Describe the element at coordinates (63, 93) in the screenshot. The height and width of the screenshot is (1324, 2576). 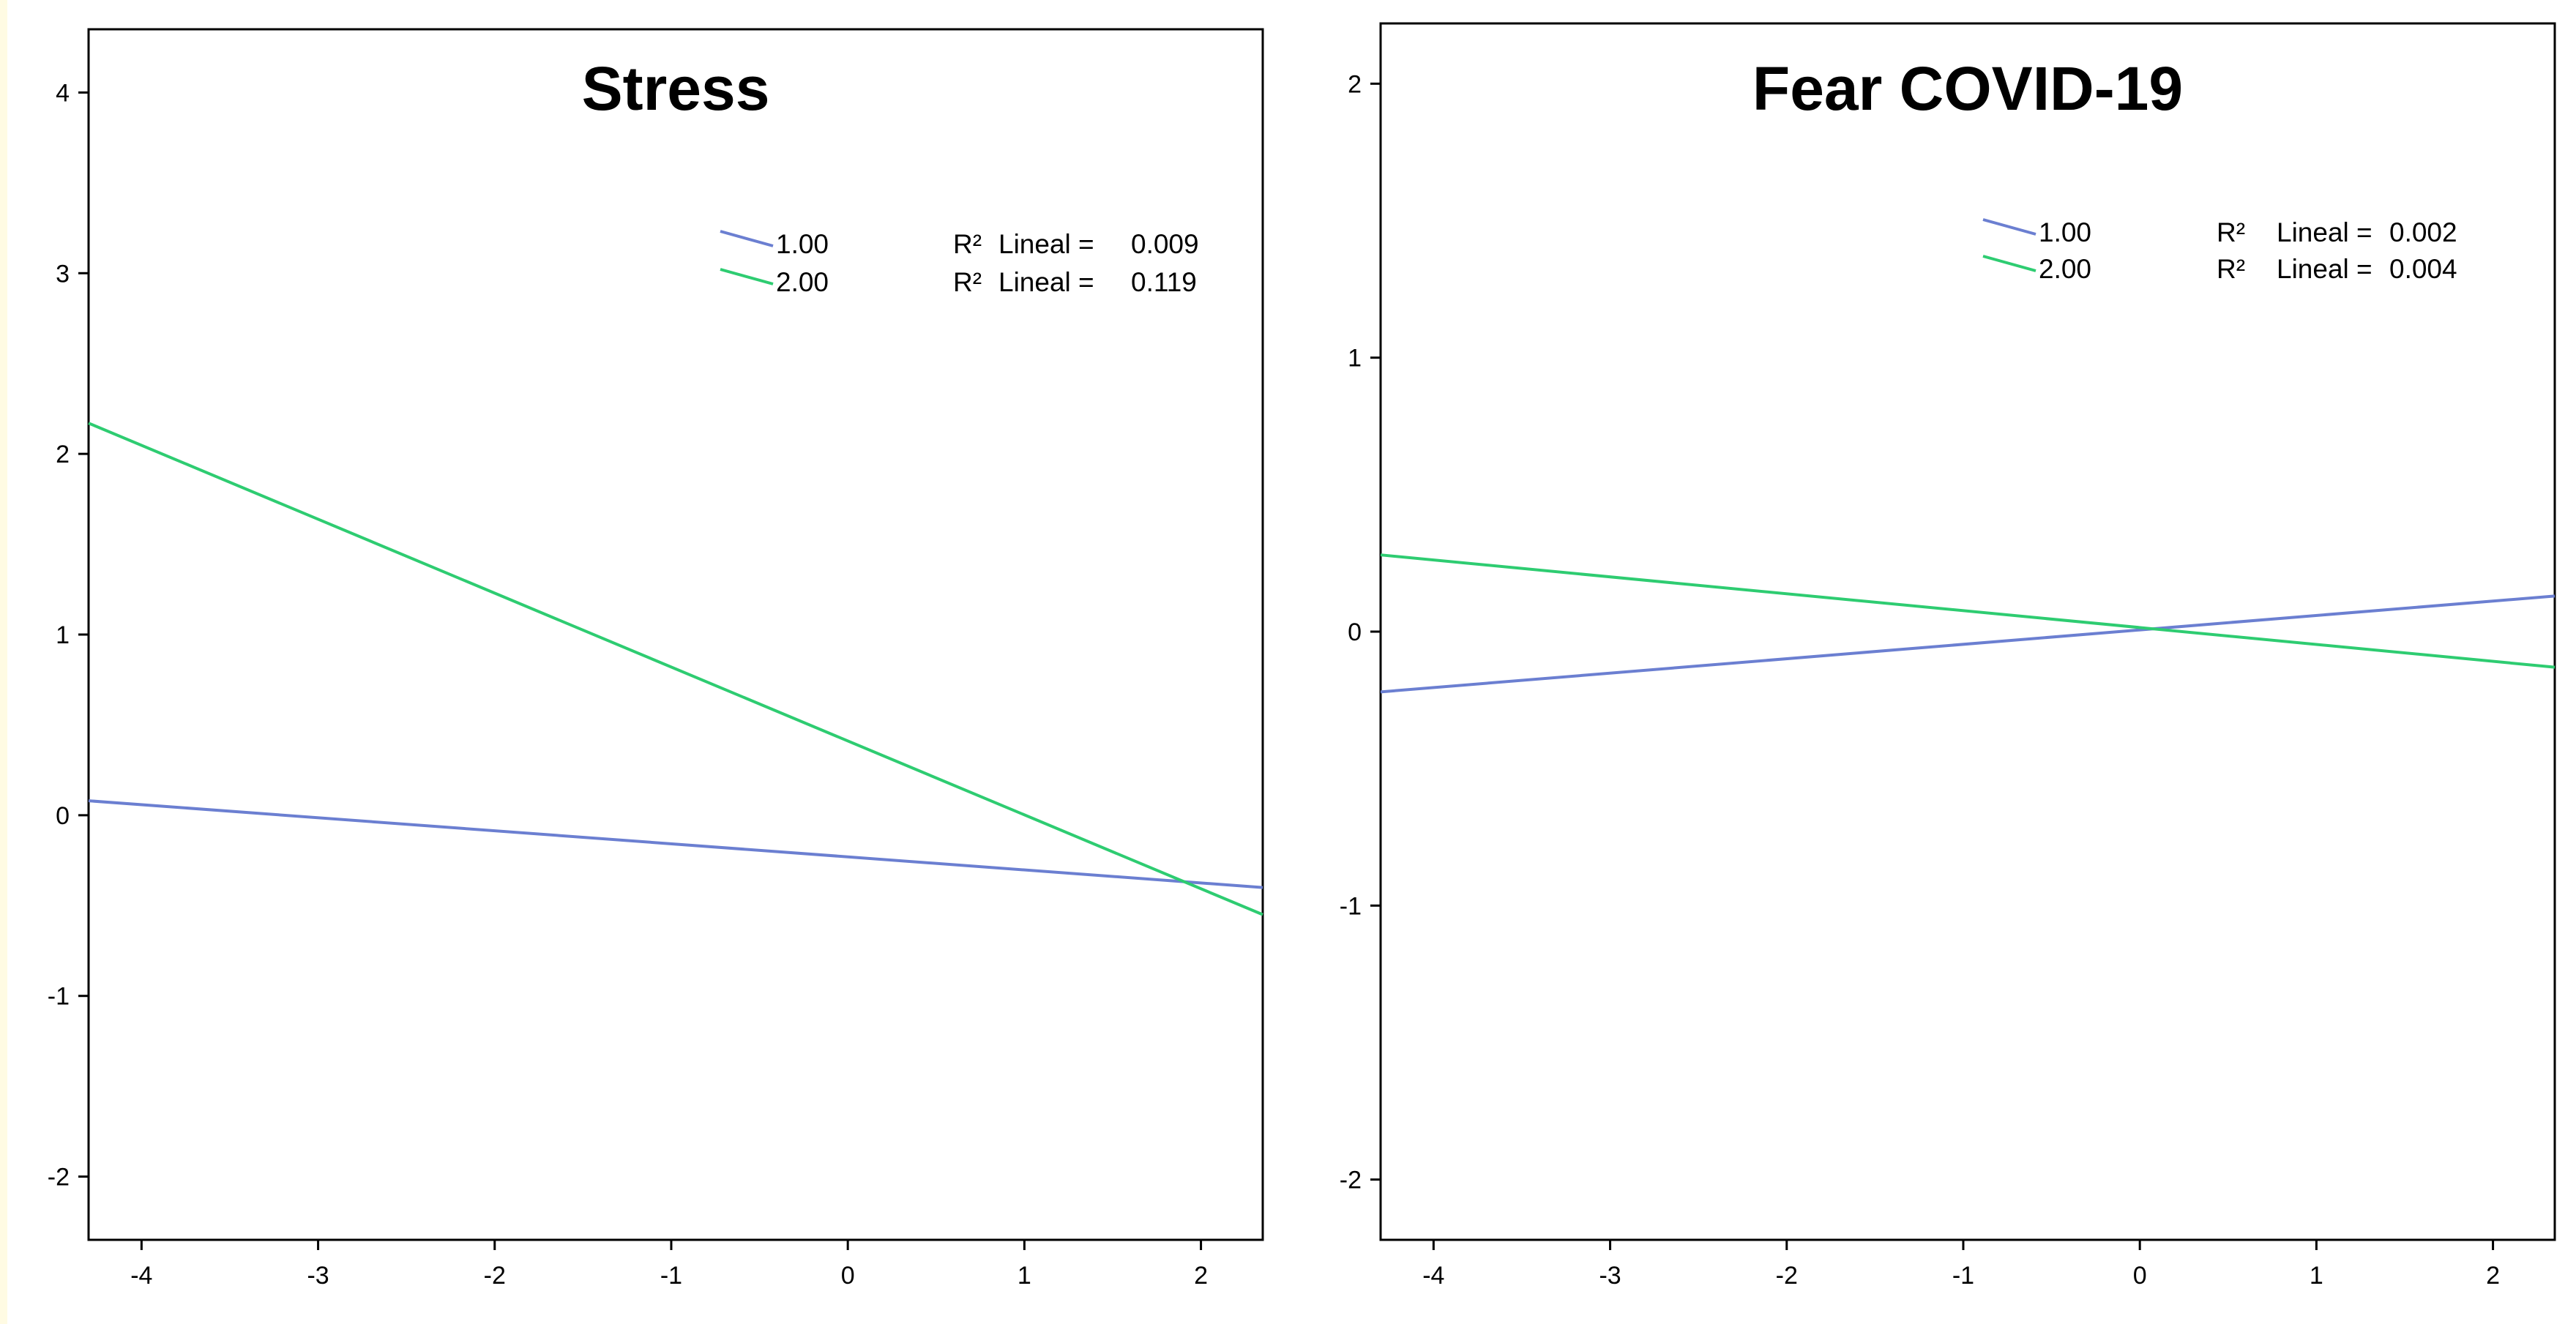
I see `y-tick-label: 4` at that location.